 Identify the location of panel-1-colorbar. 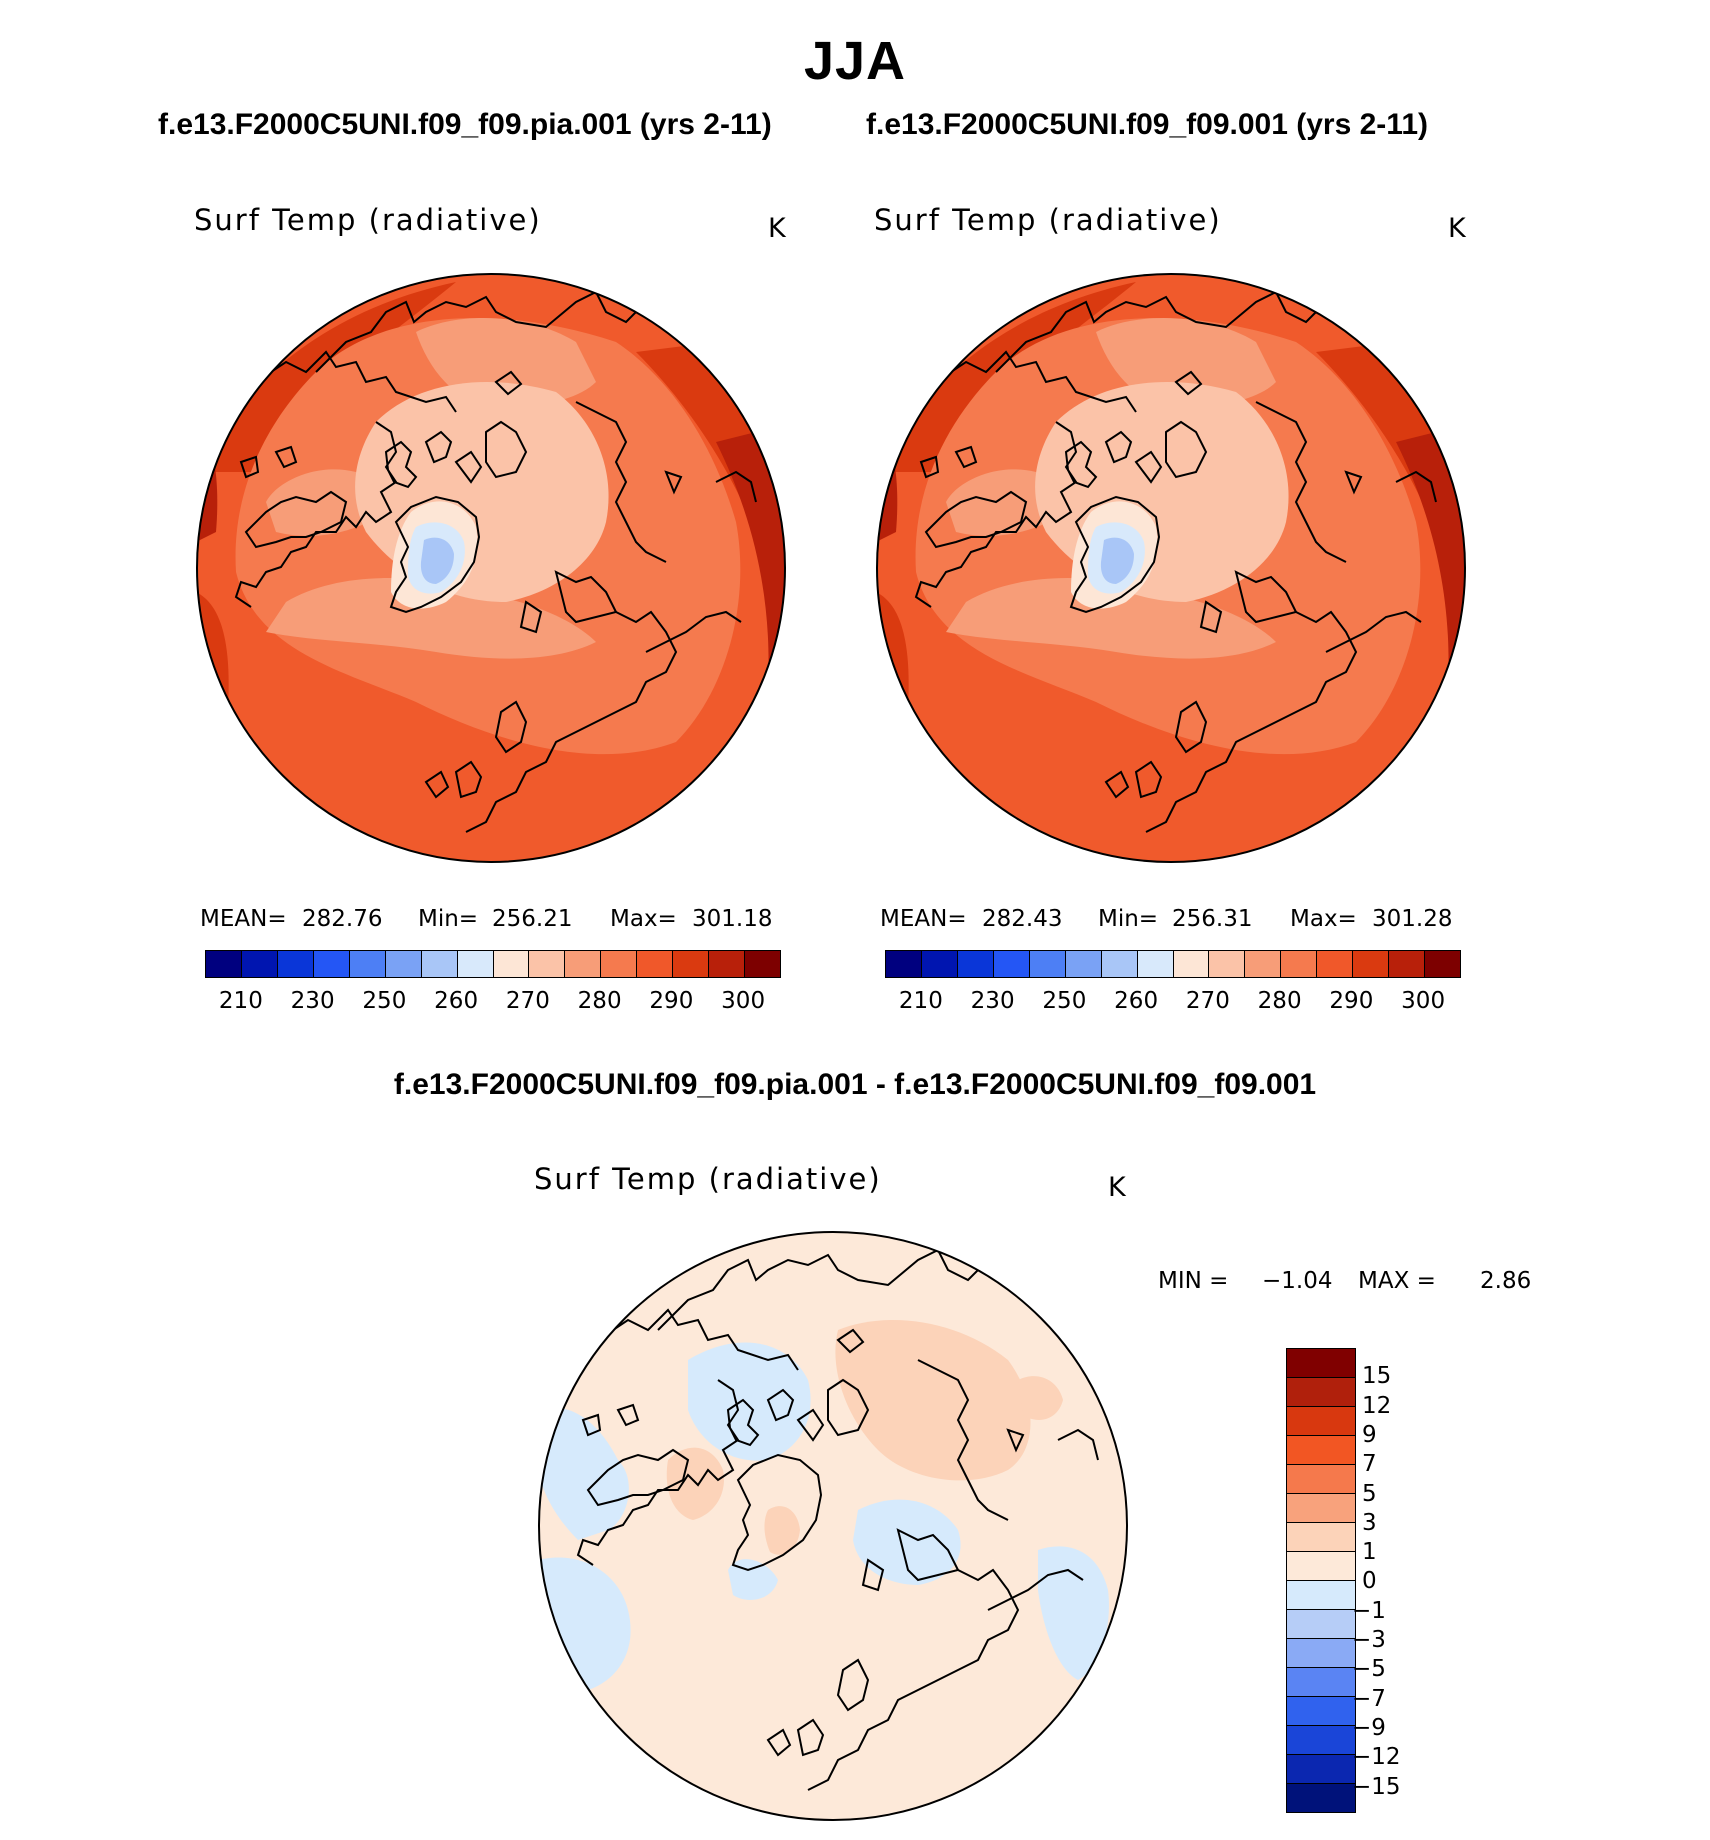
(493, 964).